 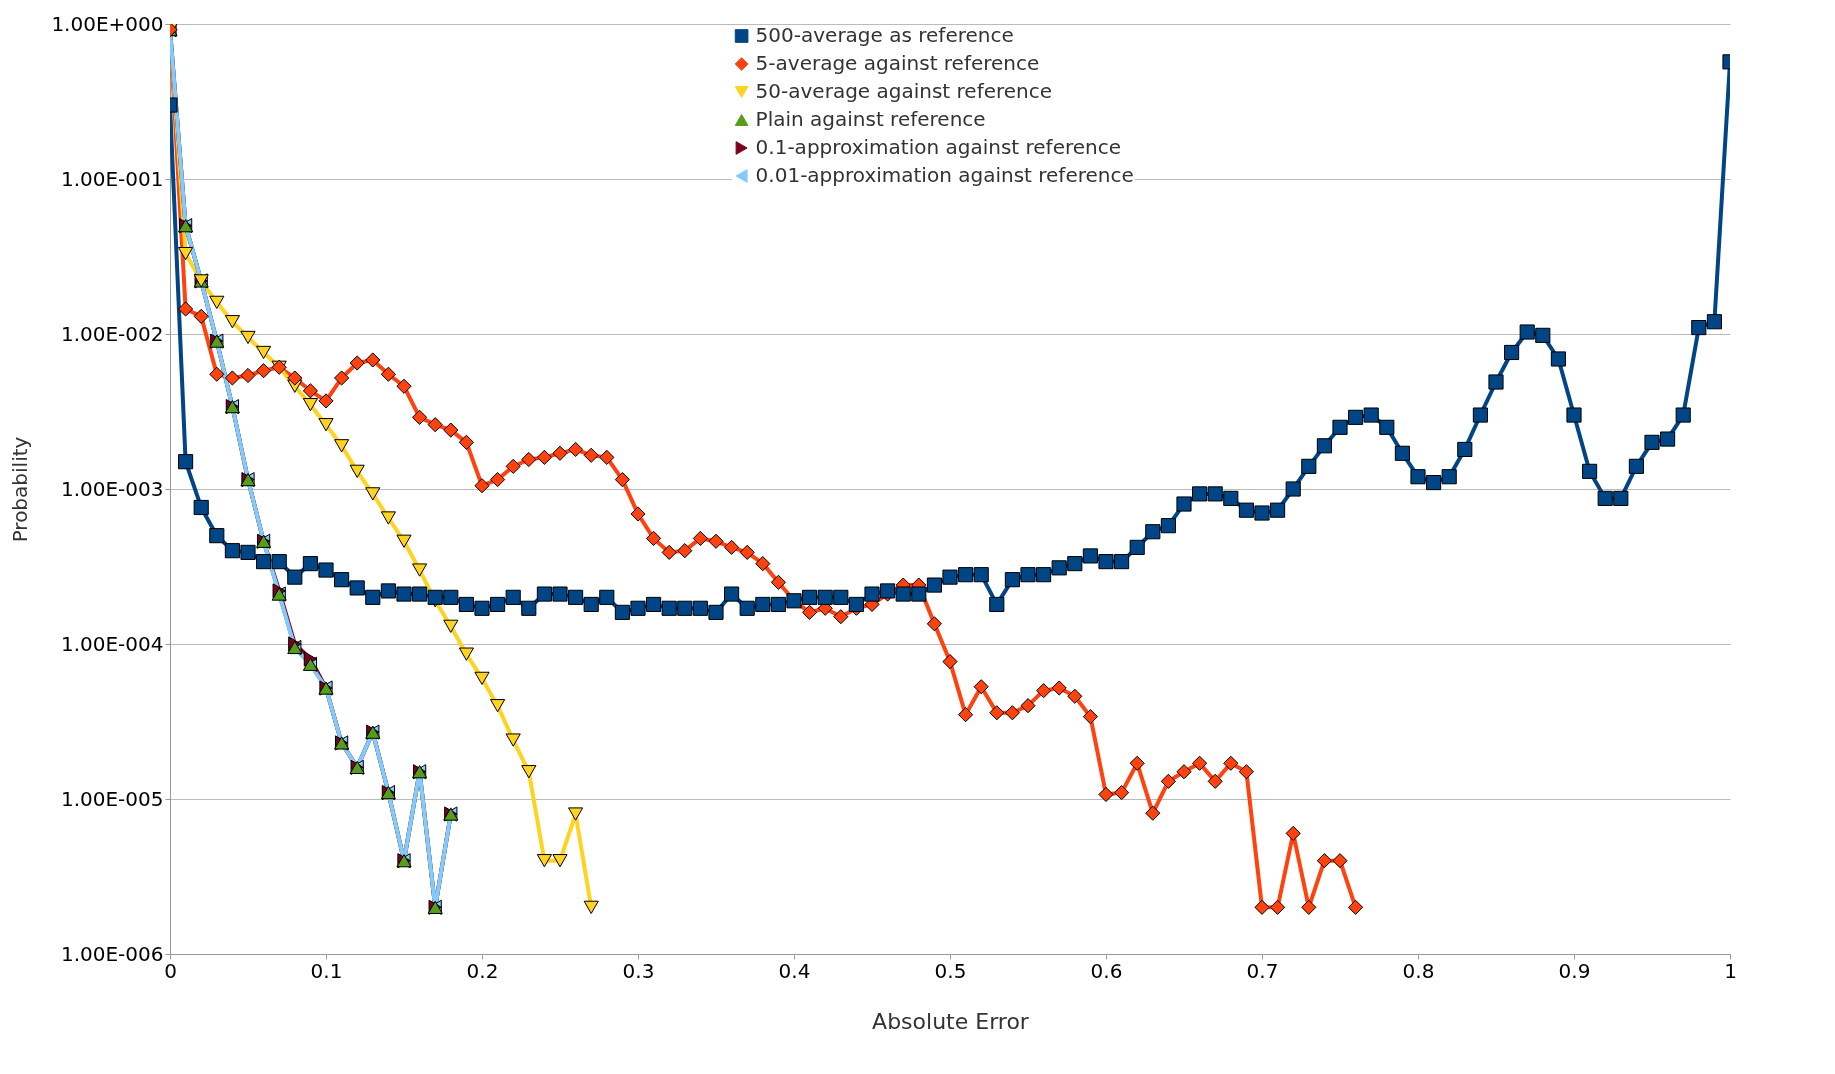 What do you see at coordinates (112, 953) in the screenshot?
I see `y-tick-label: 1.00E-006` at bounding box center [112, 953].